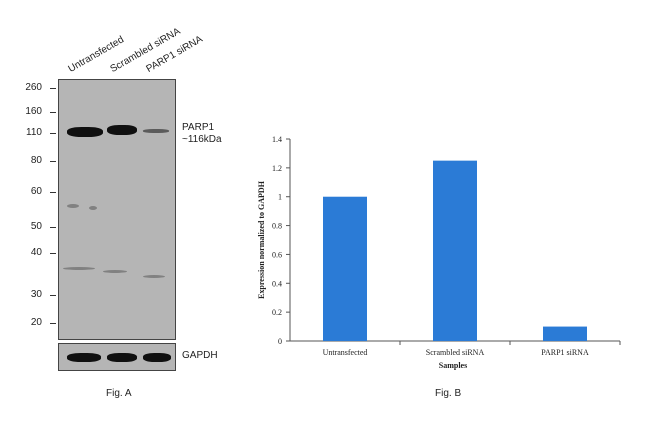  I want to click on x-tick-label: Scrambled siRNA, so click(455, 352).